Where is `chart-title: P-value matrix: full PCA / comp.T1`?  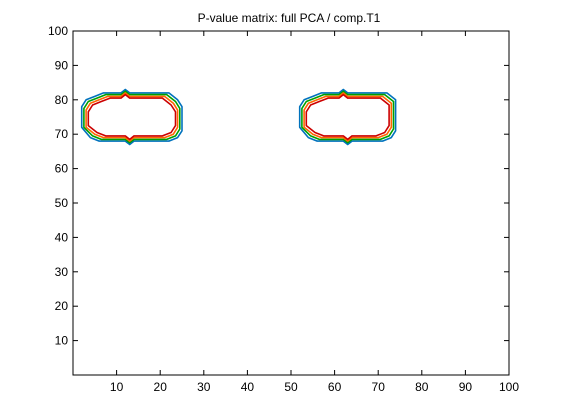
chart-title: P-value matrix: full PCA / comp.T1 is located at coordinates (289, 18).